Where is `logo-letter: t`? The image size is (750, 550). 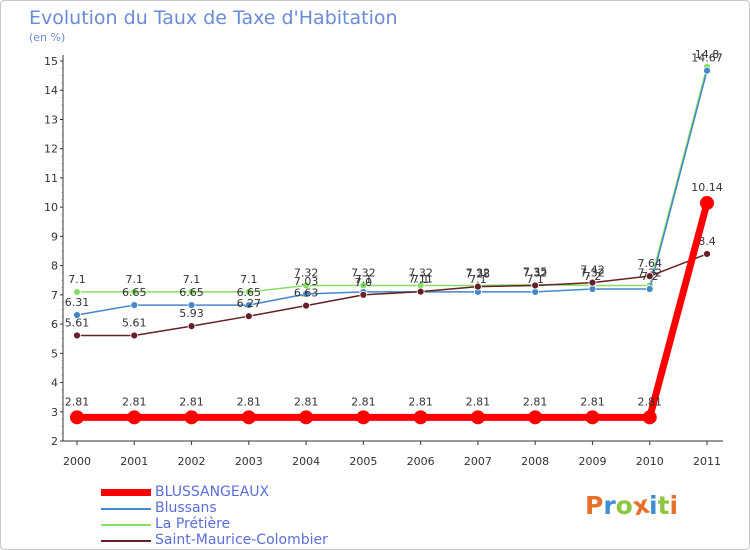 logo-letter: t is located at coordinates (663, 505).